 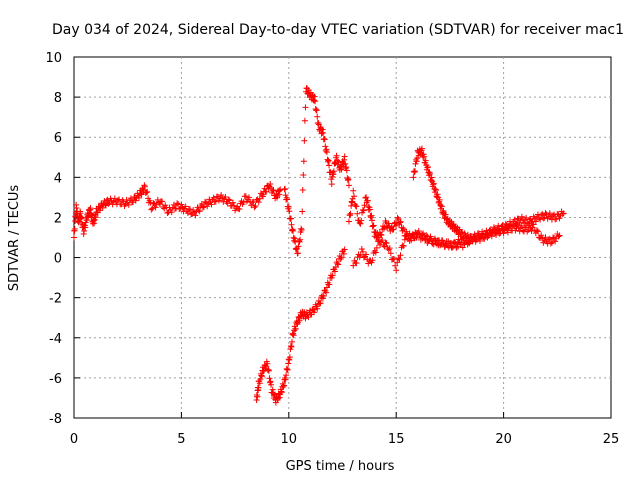 What do you see at coordinates (503, 439) in the screenshot?
I see `x-tick-label: 20` at bounding box center [503, 439].